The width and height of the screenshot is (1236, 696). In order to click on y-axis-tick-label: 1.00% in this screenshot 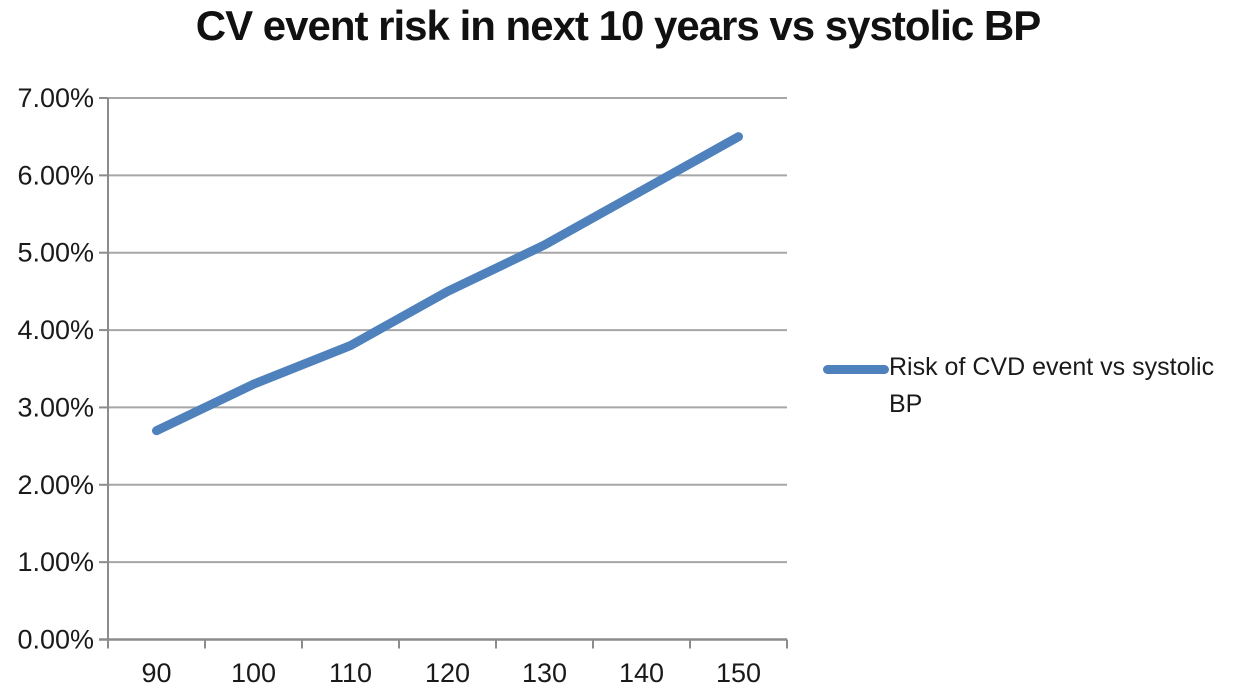, I will do `click(55, 562)`.